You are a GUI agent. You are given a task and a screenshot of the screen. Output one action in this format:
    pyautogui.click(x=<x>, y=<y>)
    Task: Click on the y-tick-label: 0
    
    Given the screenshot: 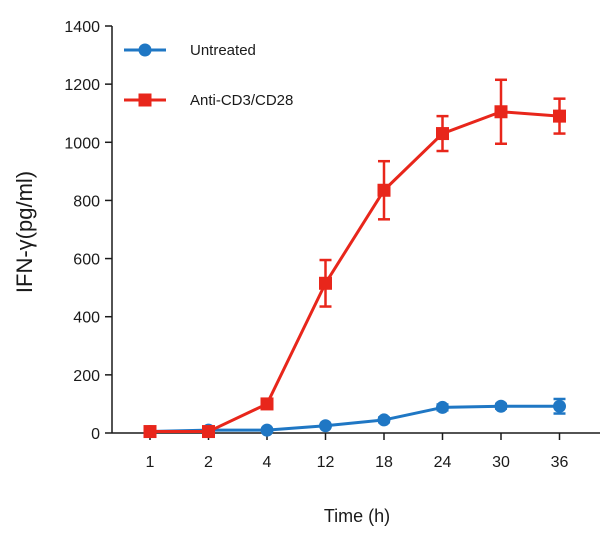 What is the action you would take?
    pyautogui.click(x=95, y=434)
    